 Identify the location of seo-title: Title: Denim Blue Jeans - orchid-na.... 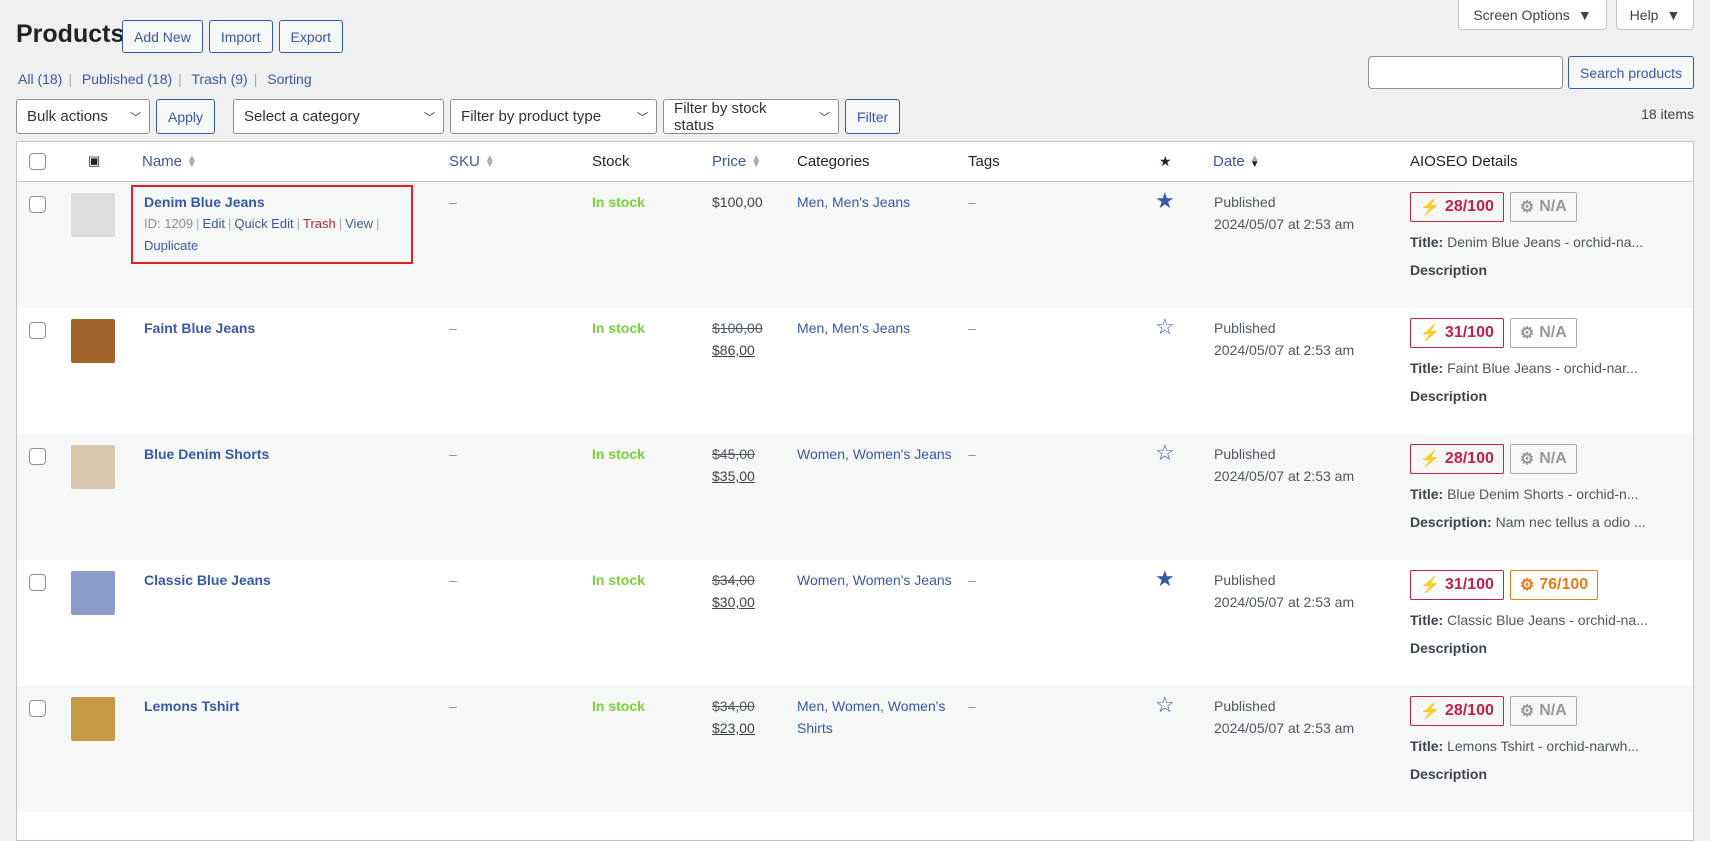
(1526, 242).